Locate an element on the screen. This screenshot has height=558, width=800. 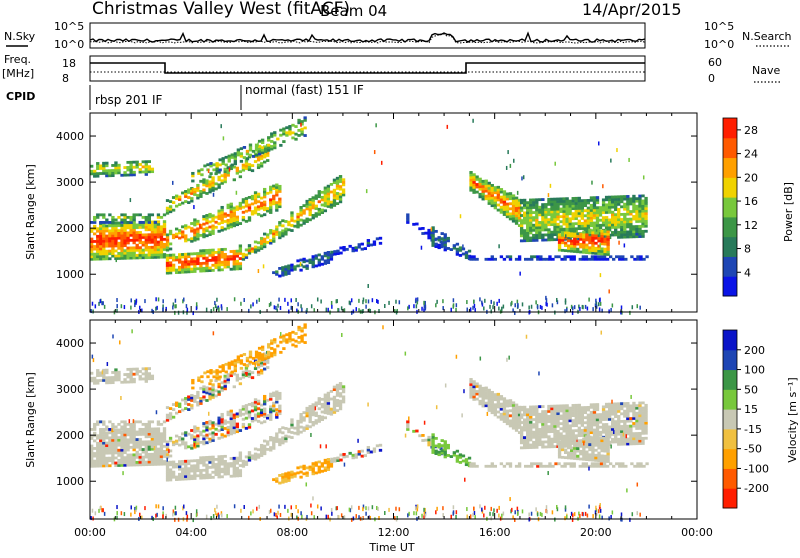
power-colorbar-swatch is located at coordinates (730, 227).